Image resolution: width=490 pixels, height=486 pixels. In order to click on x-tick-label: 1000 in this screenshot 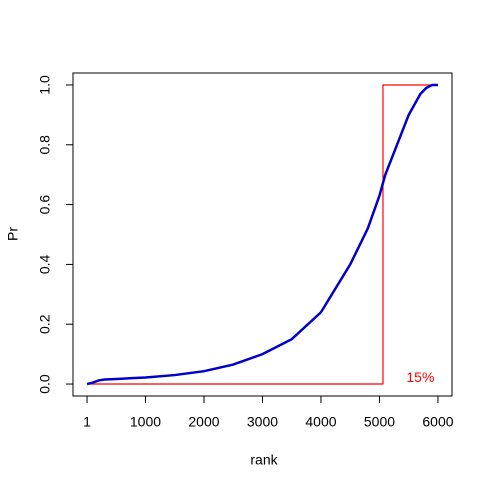, I will do `click(145, 422)`.